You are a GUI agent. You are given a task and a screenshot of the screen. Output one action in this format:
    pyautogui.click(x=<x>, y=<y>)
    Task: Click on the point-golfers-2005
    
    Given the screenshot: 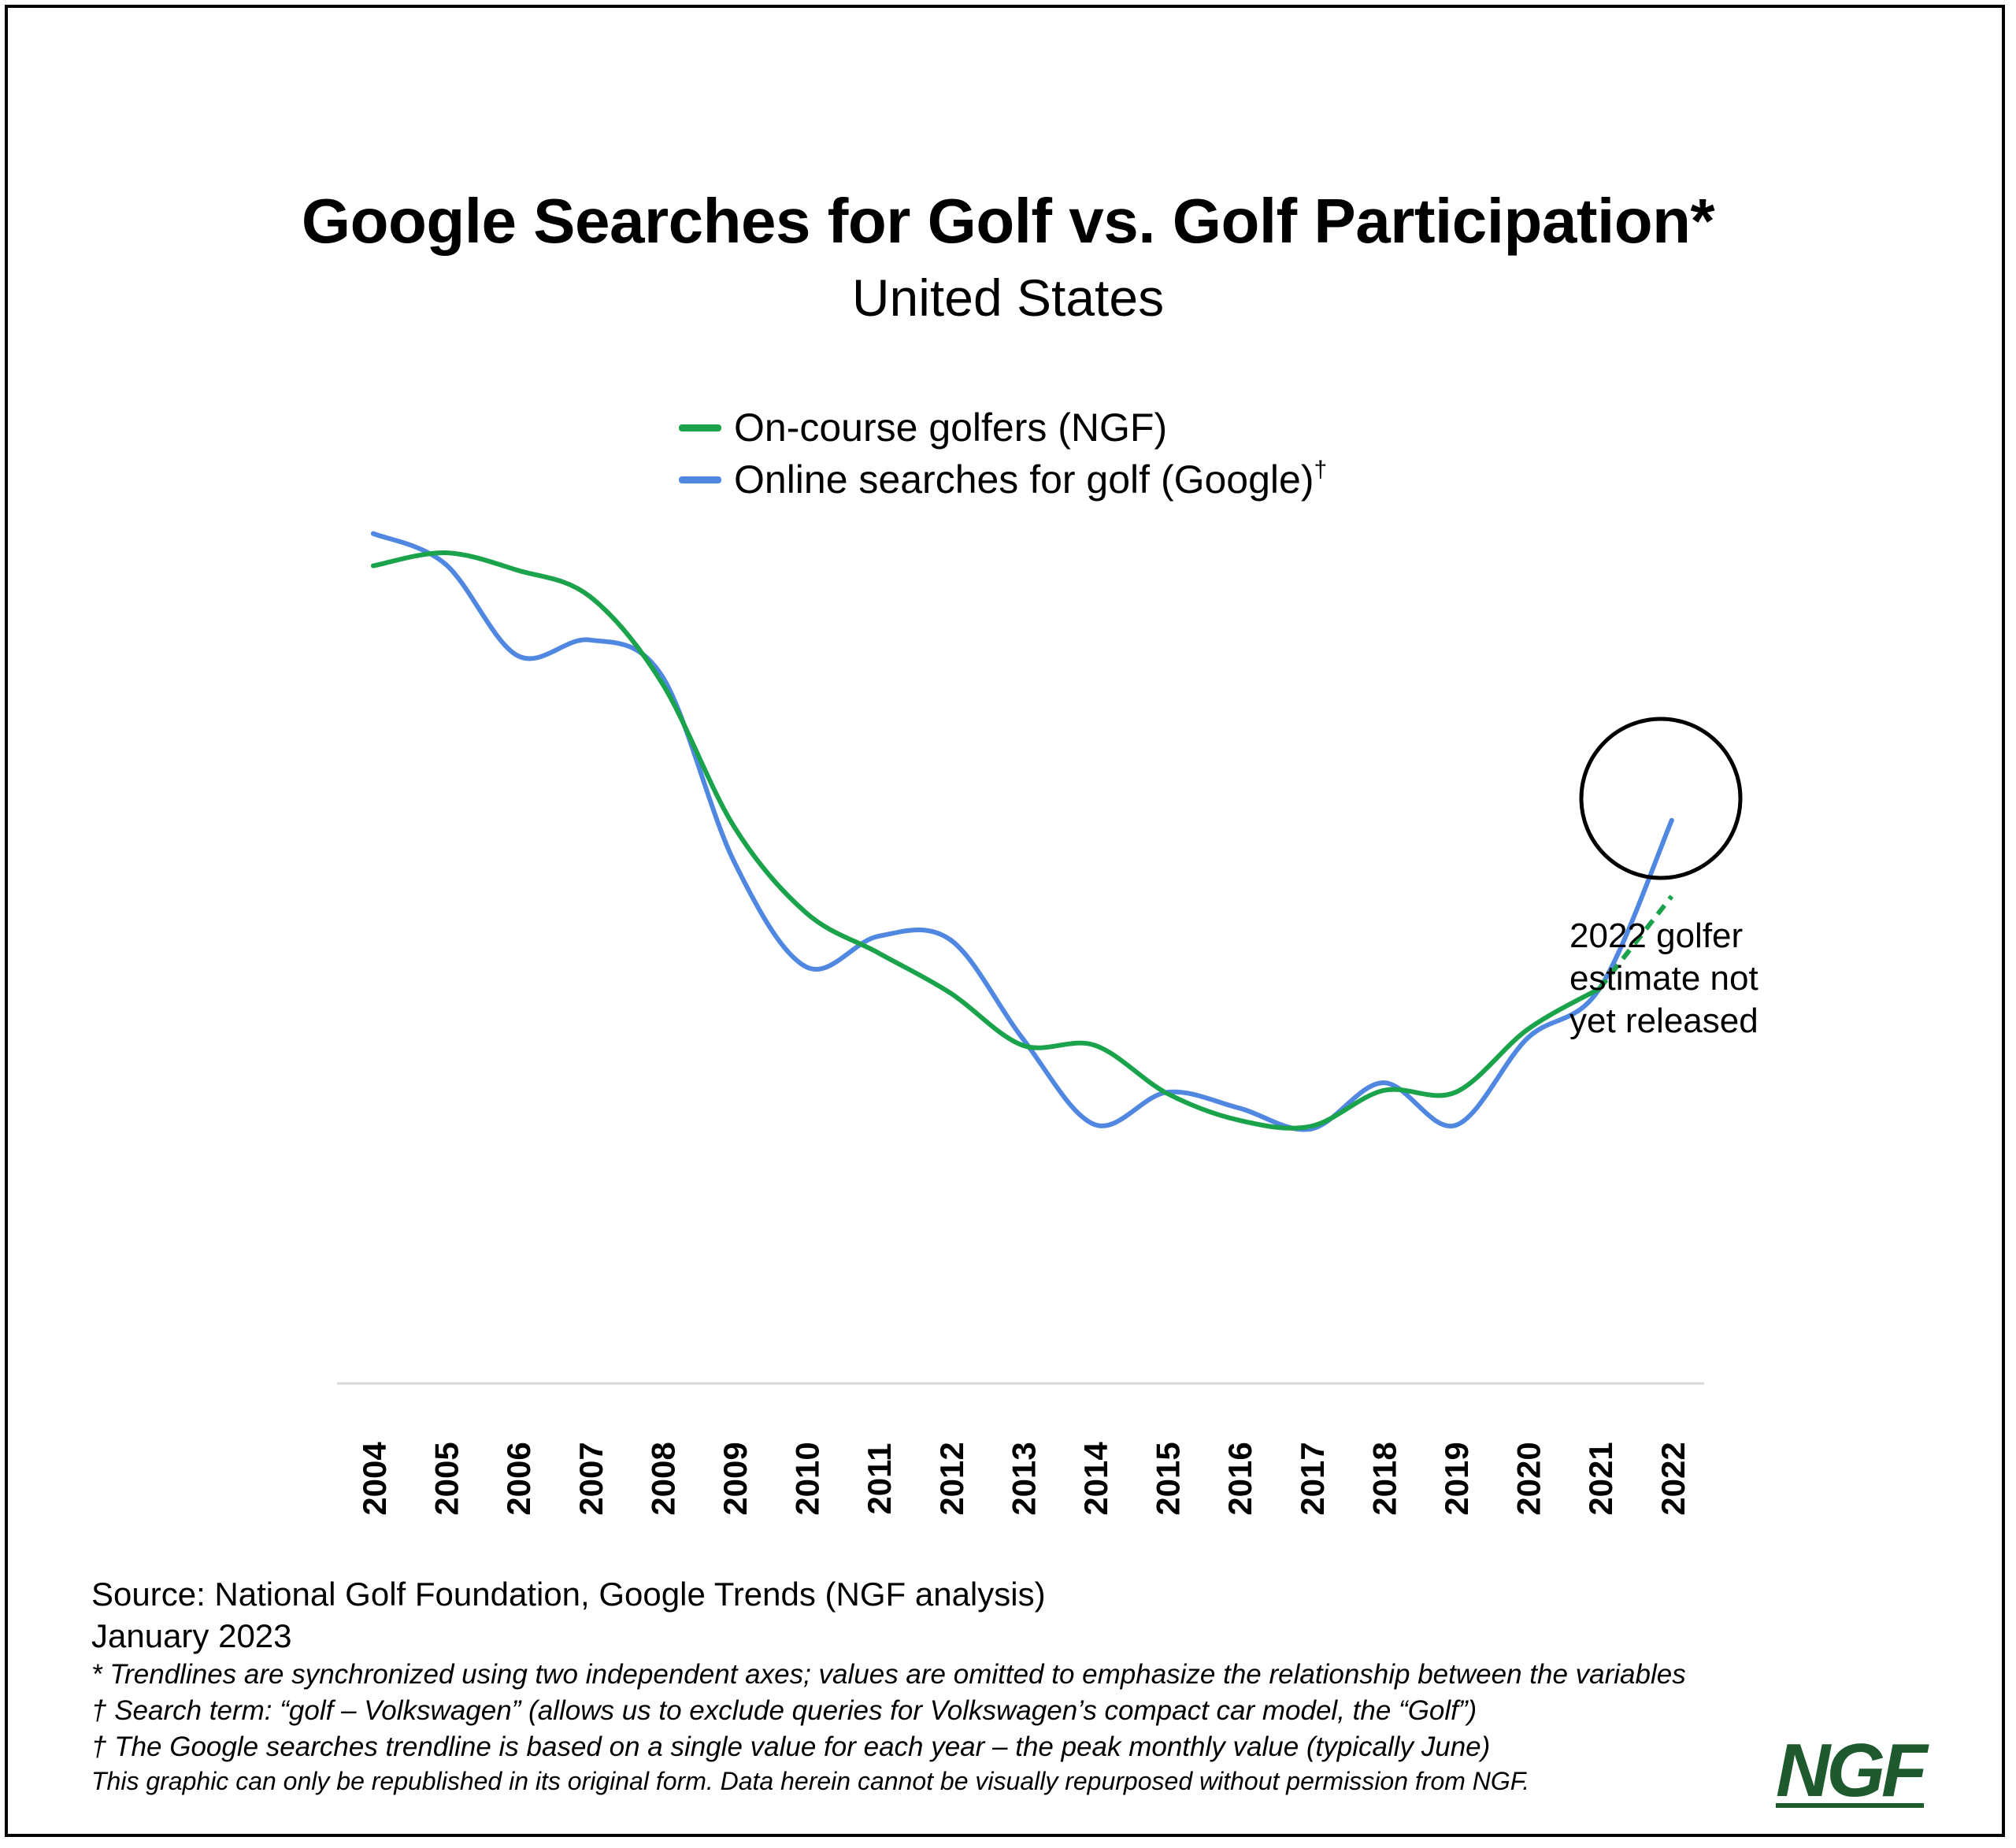 What is the action you would take?
    pyautogui.click(x=445, y=553)
    